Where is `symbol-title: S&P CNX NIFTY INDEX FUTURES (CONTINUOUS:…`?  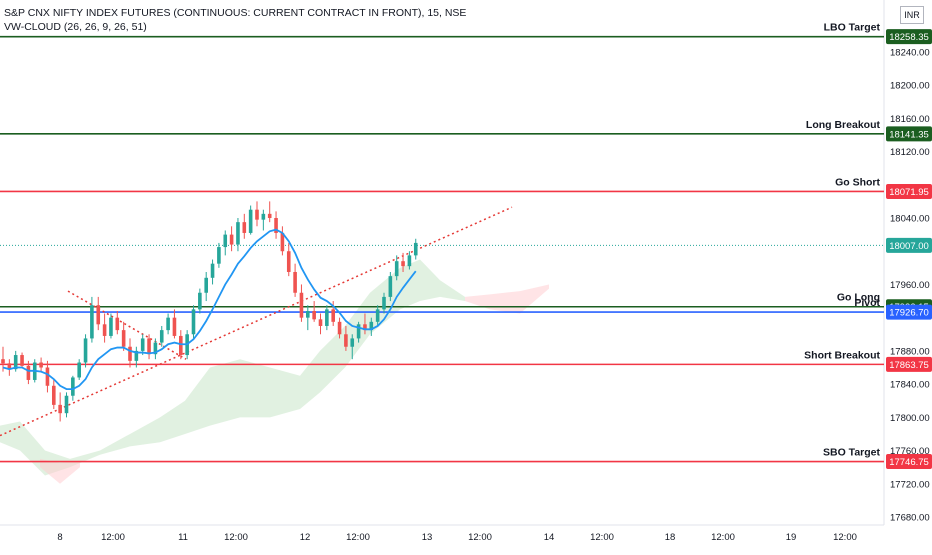
symbol-title: S&P CNX NIFTY INDEX FUTURES (CONTINUOUS:… is located at coordinates (235, 13).